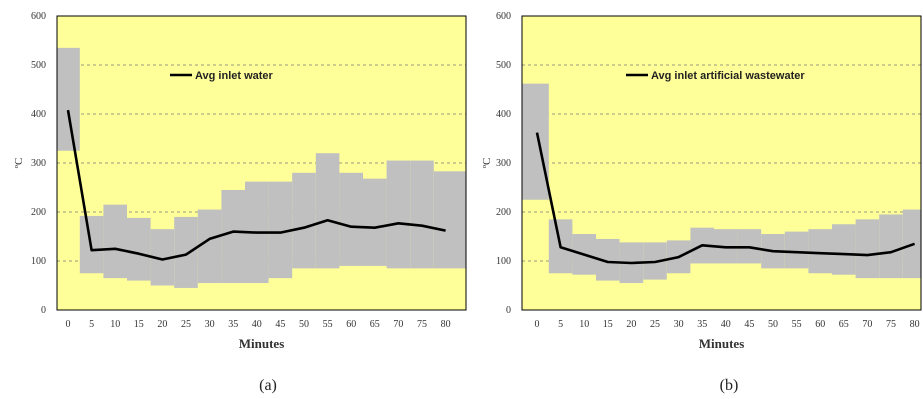 The image size is (923, 399). What do you see at coordinates (729, 385) in the screenshot?
I see `panel-caption: (b)` at bounding box center [729, 385].